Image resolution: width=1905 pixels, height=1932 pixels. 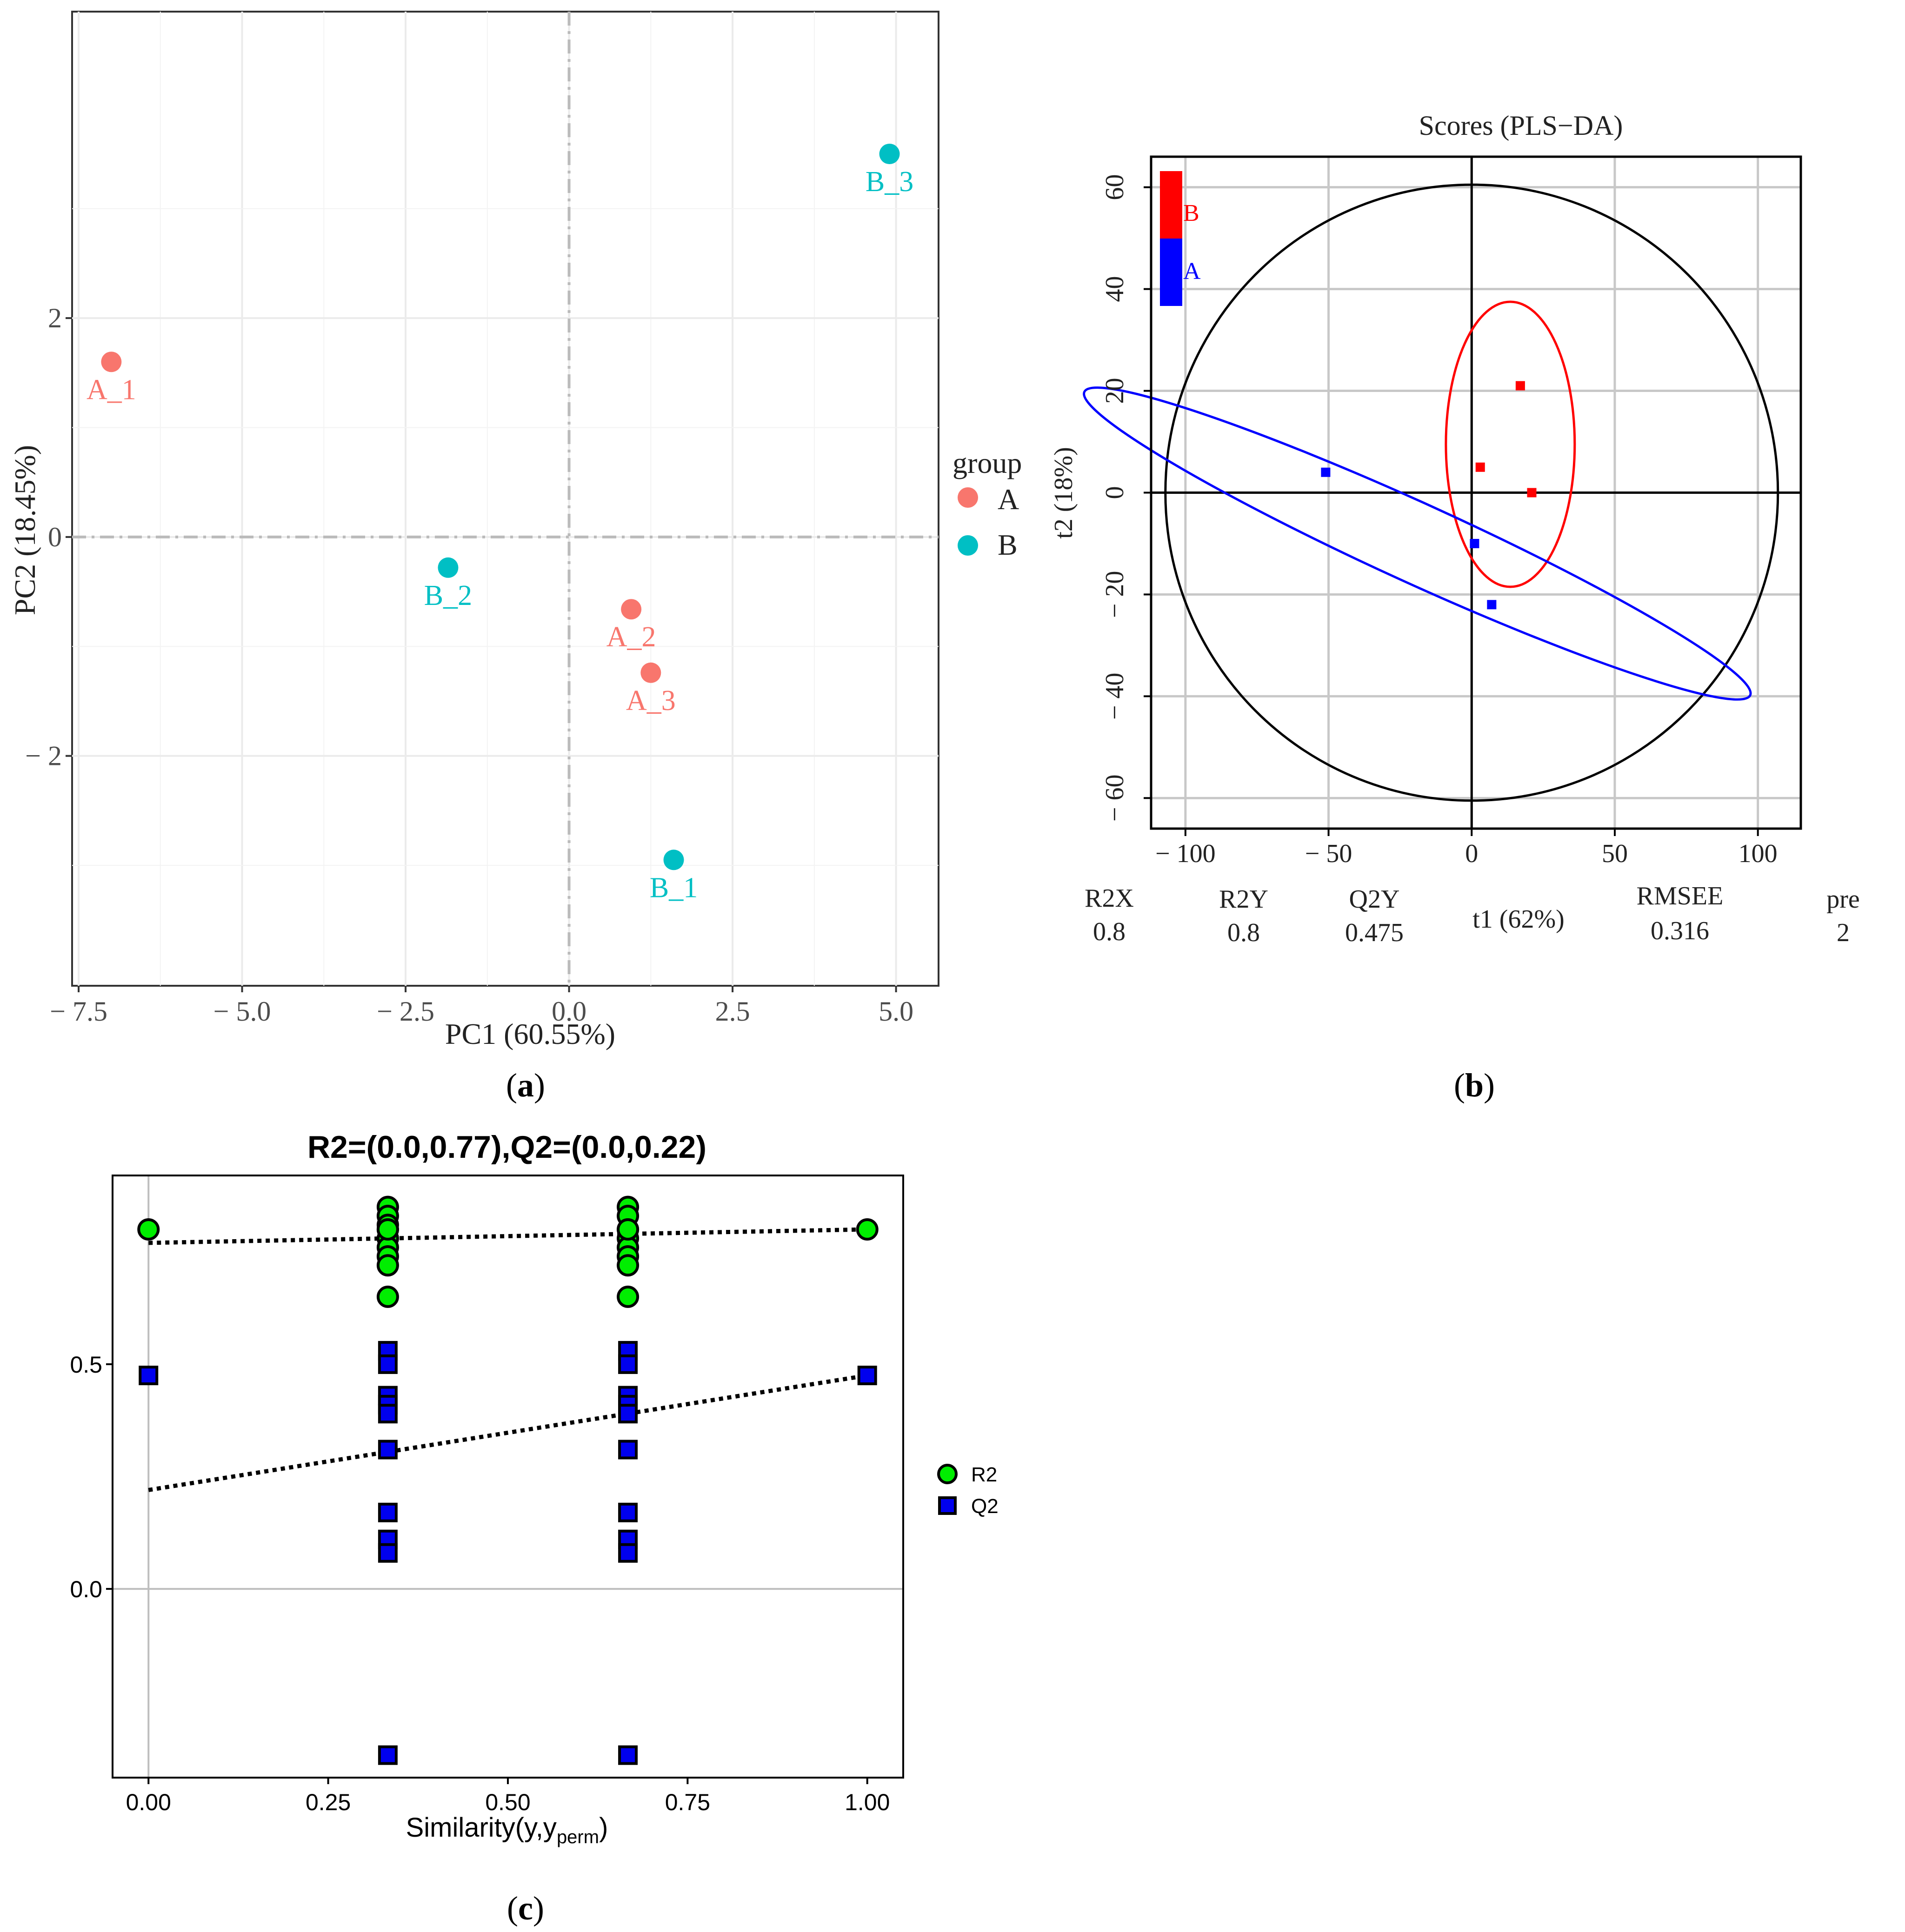 What do you see at coordinates (968, 545) in the screenshot?
I see `legend-marker-b` at bounding box center [968, 545].